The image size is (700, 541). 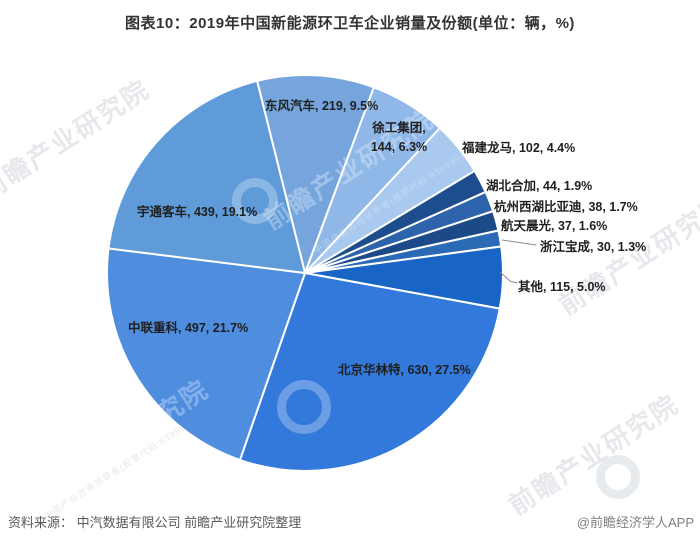 I want to click on source-note: 资料来源： 中汽数据有限公司 前瞻产业研究院整理, so click(x=155, y=522).